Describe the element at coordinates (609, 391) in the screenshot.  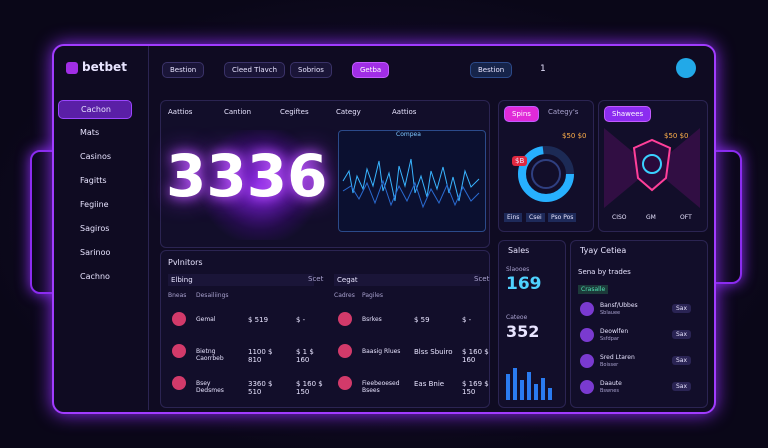
I see `item-sub: Bswnes` at that location.